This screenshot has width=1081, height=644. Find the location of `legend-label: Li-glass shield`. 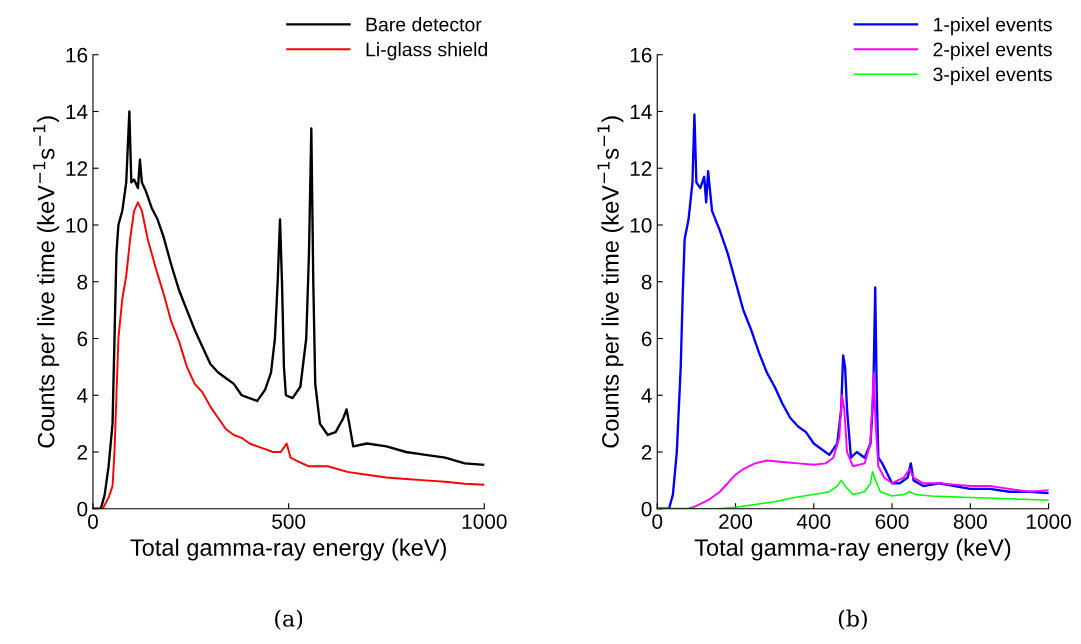

legend-label: Li-glass shield is located at coordinates (426, 51).